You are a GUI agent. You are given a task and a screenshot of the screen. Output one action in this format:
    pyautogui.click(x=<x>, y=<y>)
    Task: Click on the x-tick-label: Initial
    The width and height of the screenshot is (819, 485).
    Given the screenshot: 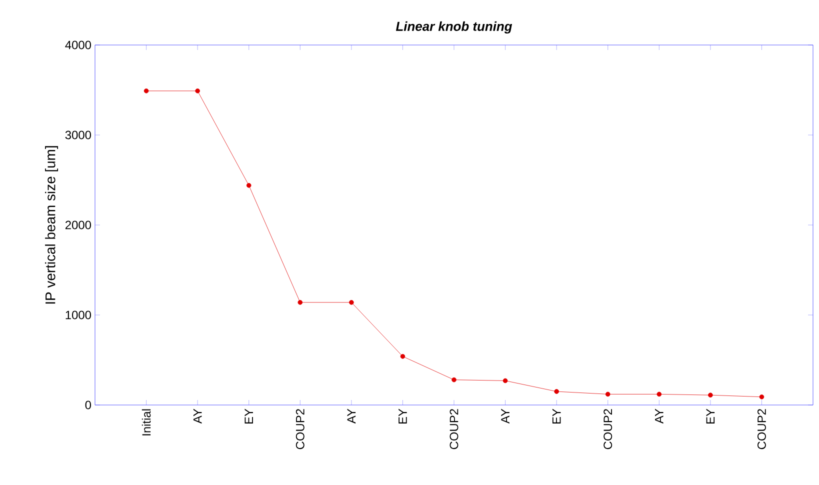 What is the action you would take?
    pyautogui.click(x=146, y=422)
    